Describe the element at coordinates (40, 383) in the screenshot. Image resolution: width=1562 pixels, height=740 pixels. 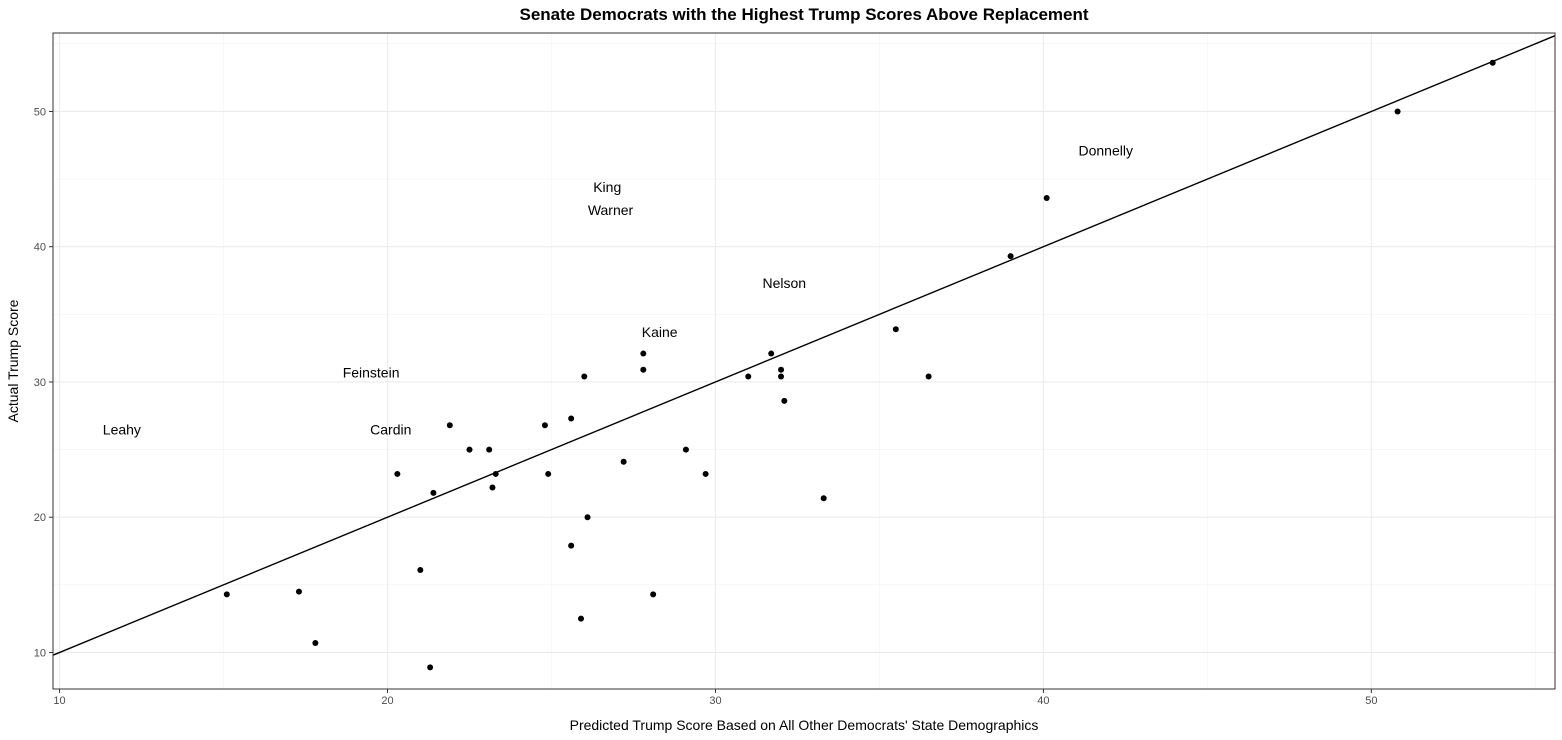
I see `y-tick-label: 30` at that location.